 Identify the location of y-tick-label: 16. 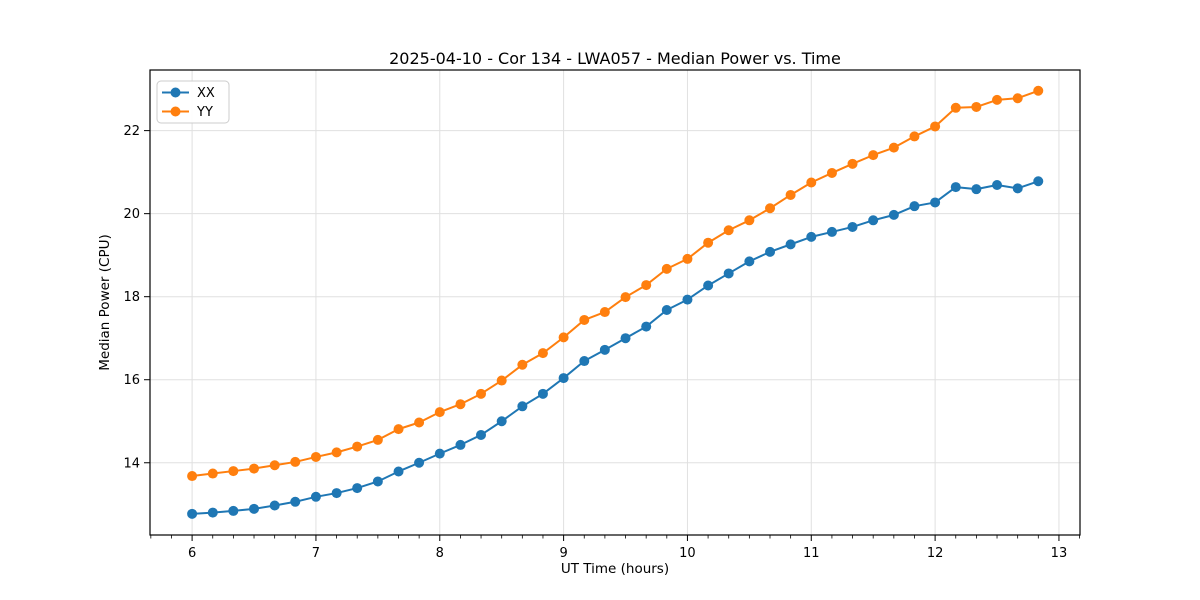
(131, 380).